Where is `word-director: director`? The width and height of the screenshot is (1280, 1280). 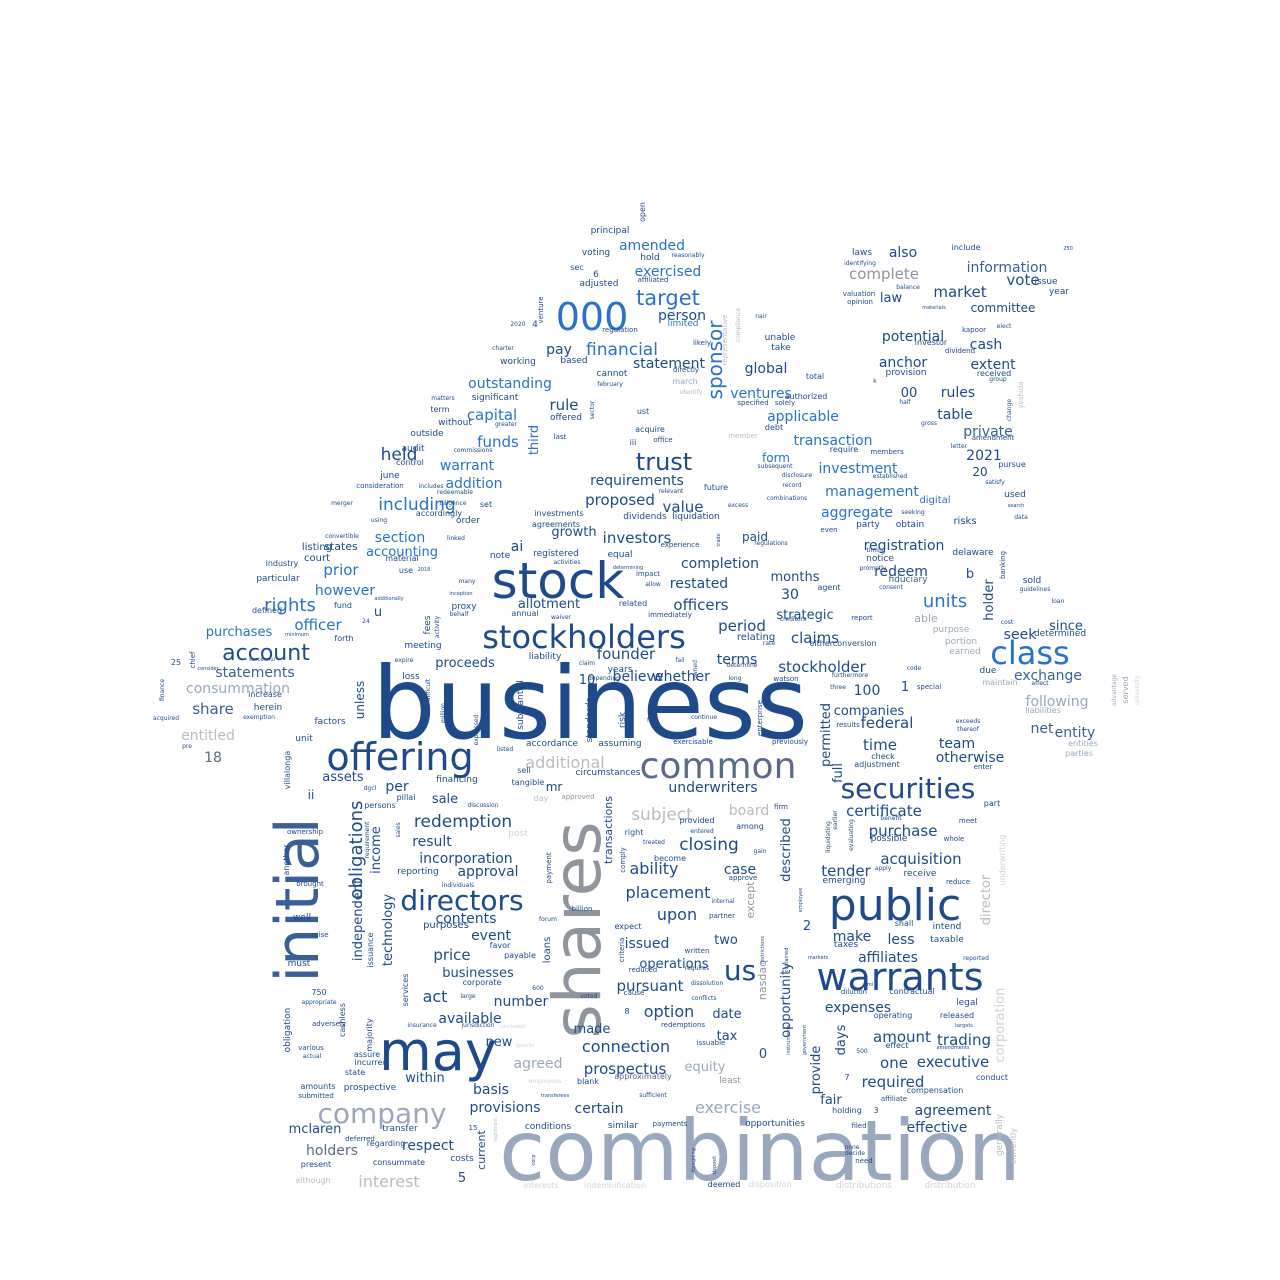
word-director: director is located at coordinates (986, 899).